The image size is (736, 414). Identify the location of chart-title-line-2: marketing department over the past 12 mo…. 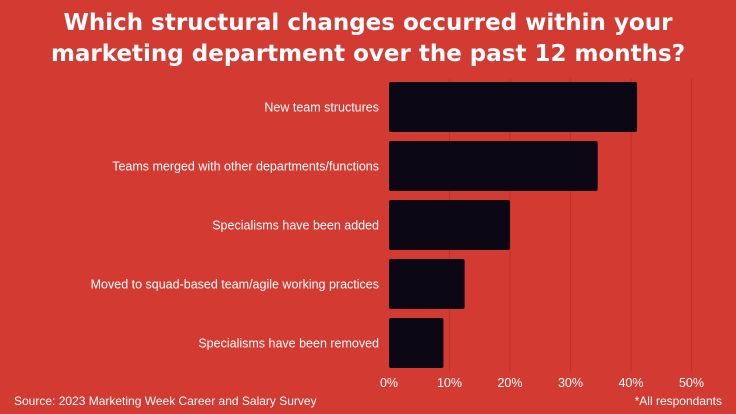
(368, 54).